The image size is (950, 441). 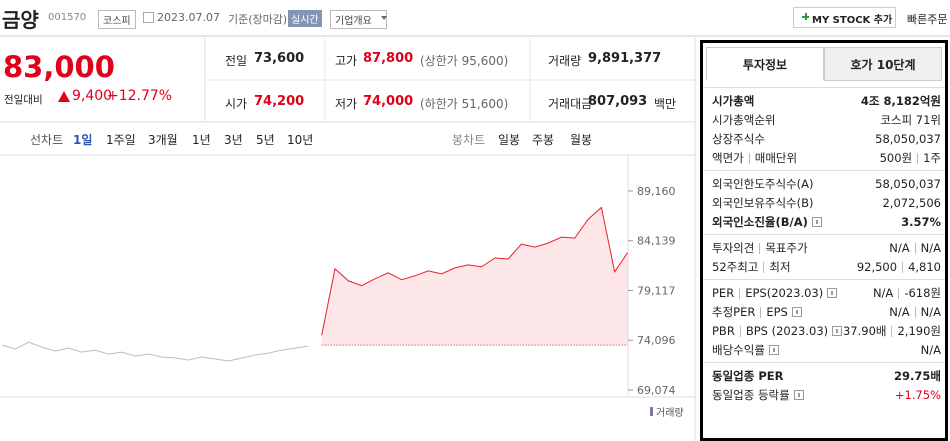 What do you see at coordinates (67, 17) in the screenshot?
I see `stock-code: 001570` at bounding box center [67, 17].